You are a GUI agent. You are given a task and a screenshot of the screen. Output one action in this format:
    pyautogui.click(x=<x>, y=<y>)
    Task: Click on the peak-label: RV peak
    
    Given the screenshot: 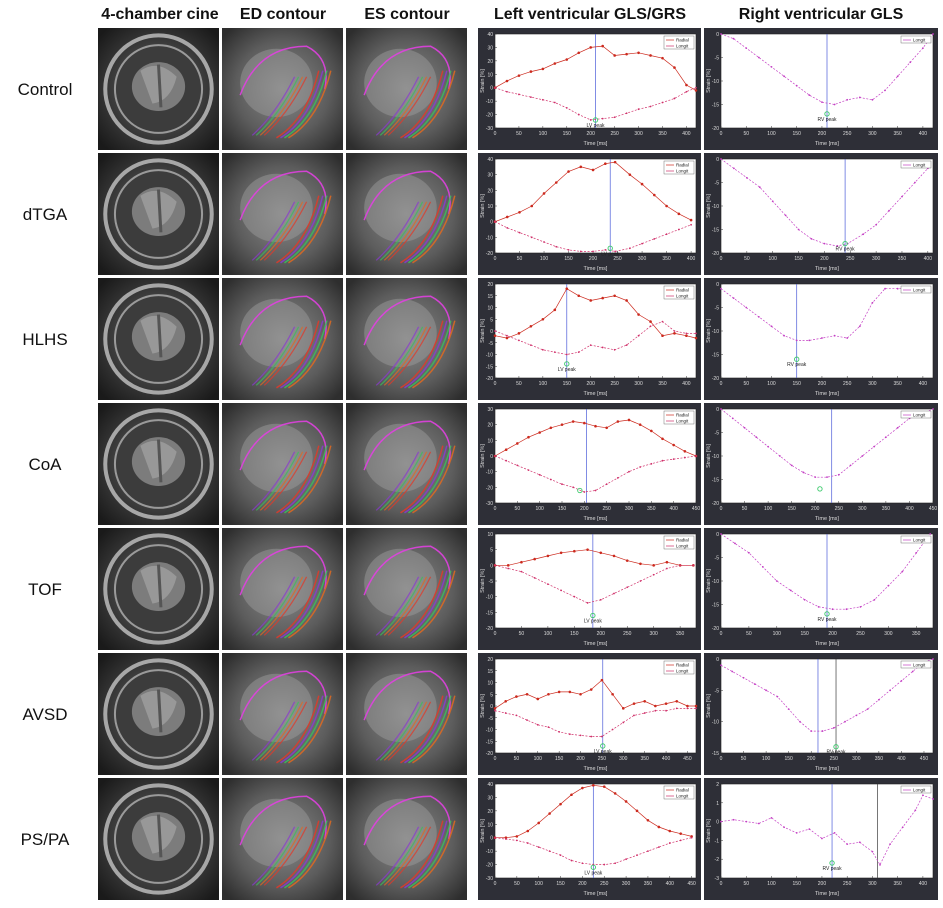 What is the action you would take?
    pyautogui.click(x=846, y=250)
    